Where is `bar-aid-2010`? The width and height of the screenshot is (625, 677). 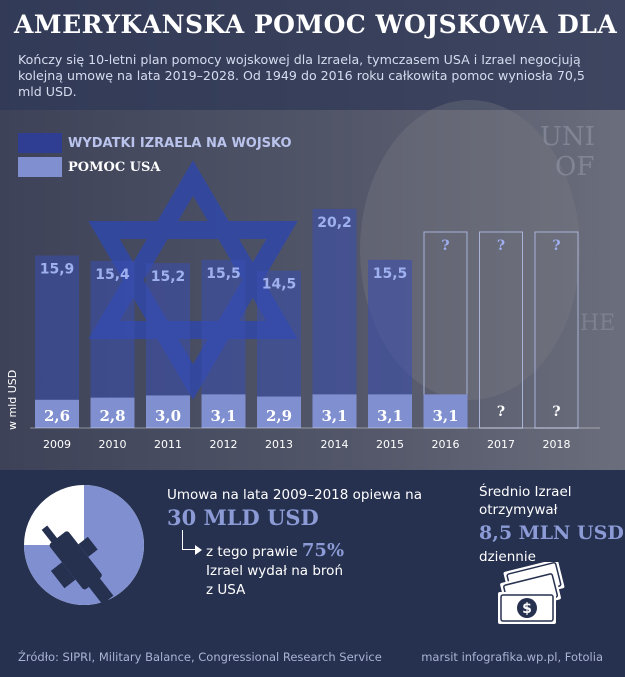
bar-aid-2010 is located at coordinates (112, 412).